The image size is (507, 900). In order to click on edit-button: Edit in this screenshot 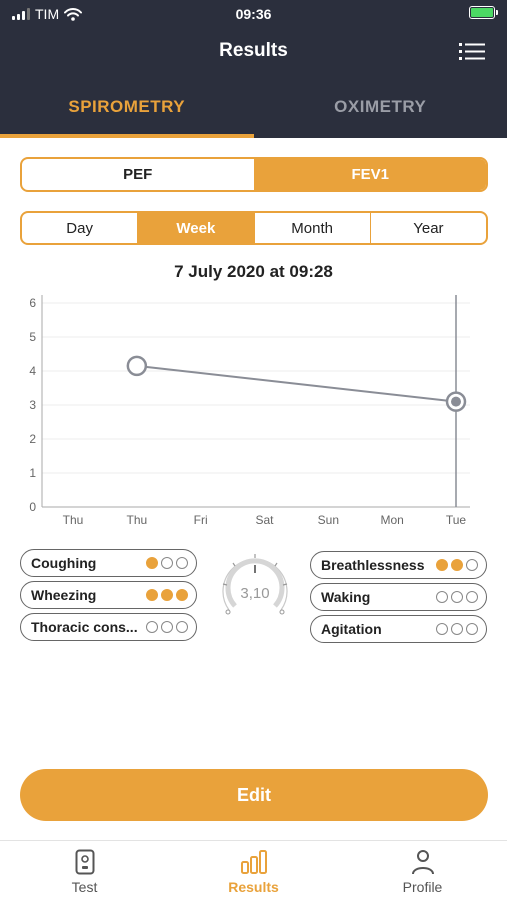, I will do `click(254, 795)`.